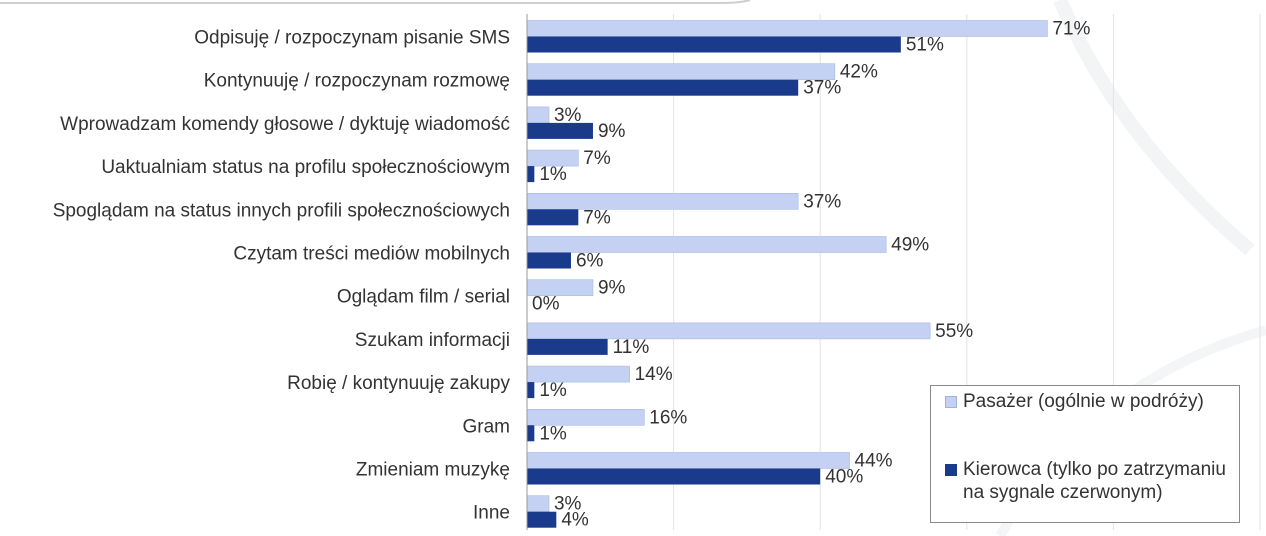 The width and height of the screenshot is (1266, 536). I want to click on legend-label-passenger: Pasażer (ogólnie w podróży), so click(1083, 401).